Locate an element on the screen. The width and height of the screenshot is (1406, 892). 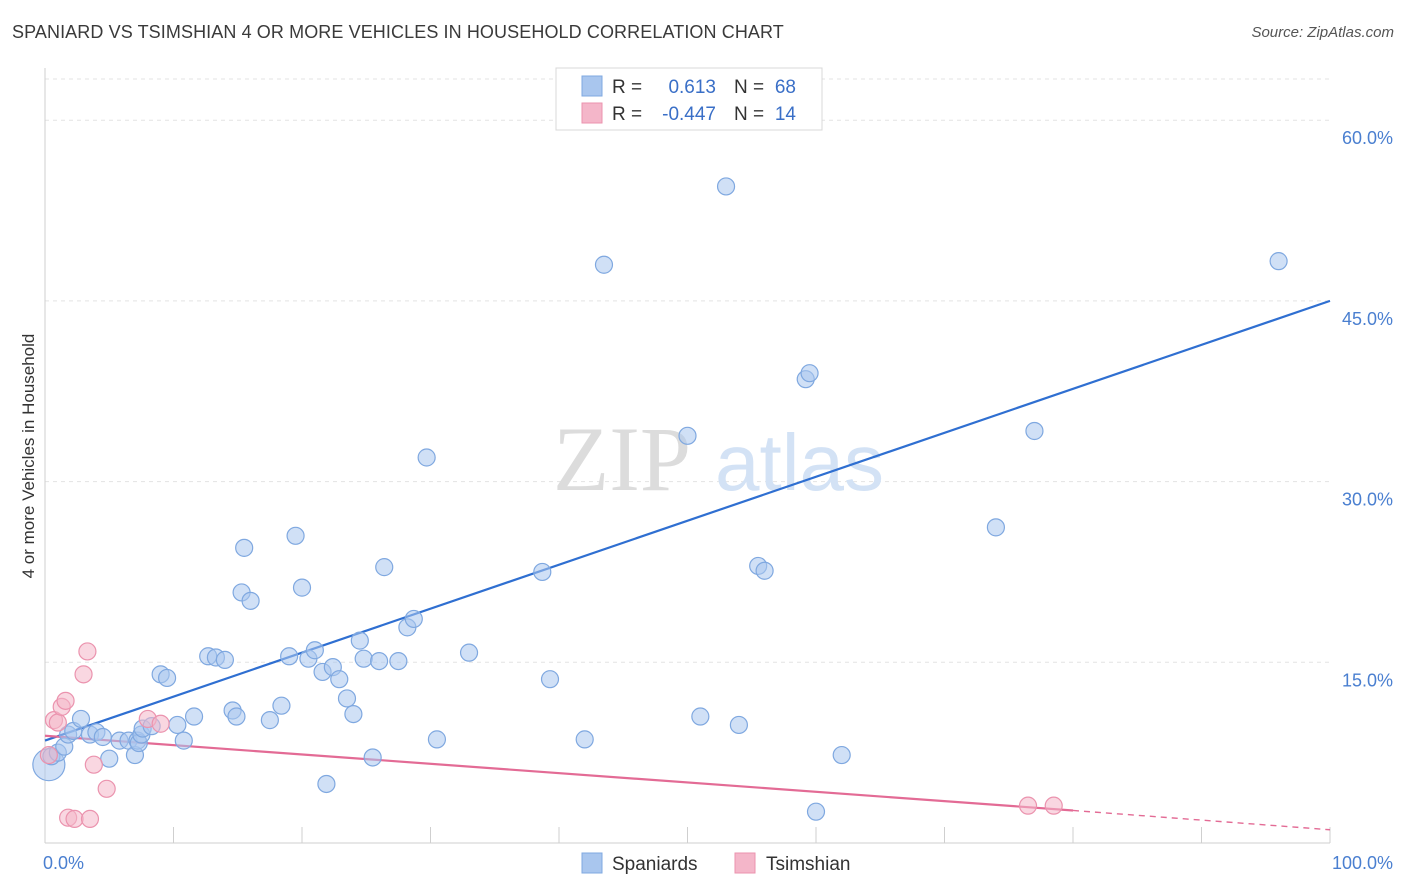
stats-n-value-spaniards: 68 is located at coordinates (785, 87).